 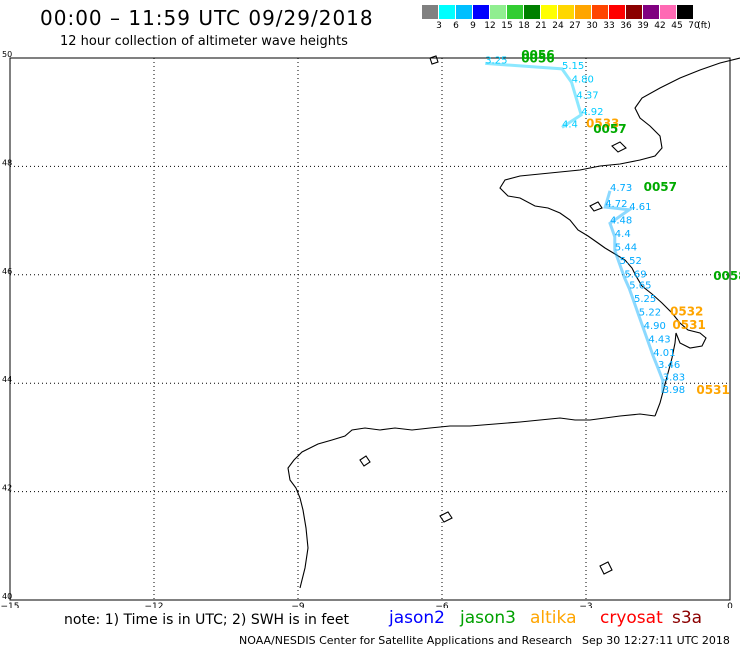 I want to click on scale-label: 6, so click(x=456, y=26).